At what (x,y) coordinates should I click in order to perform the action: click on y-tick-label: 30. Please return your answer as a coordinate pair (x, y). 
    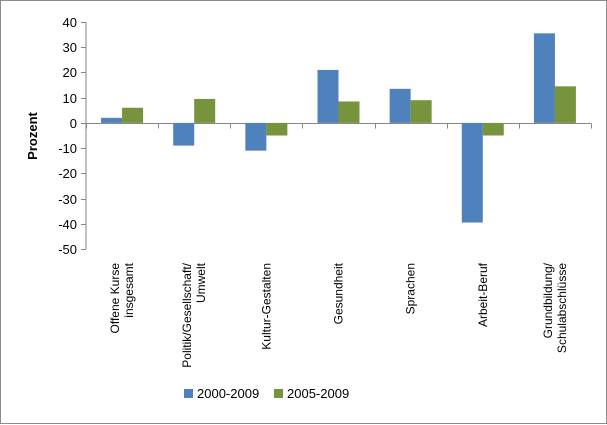
    Looking at the image, I should click on (70, 47).